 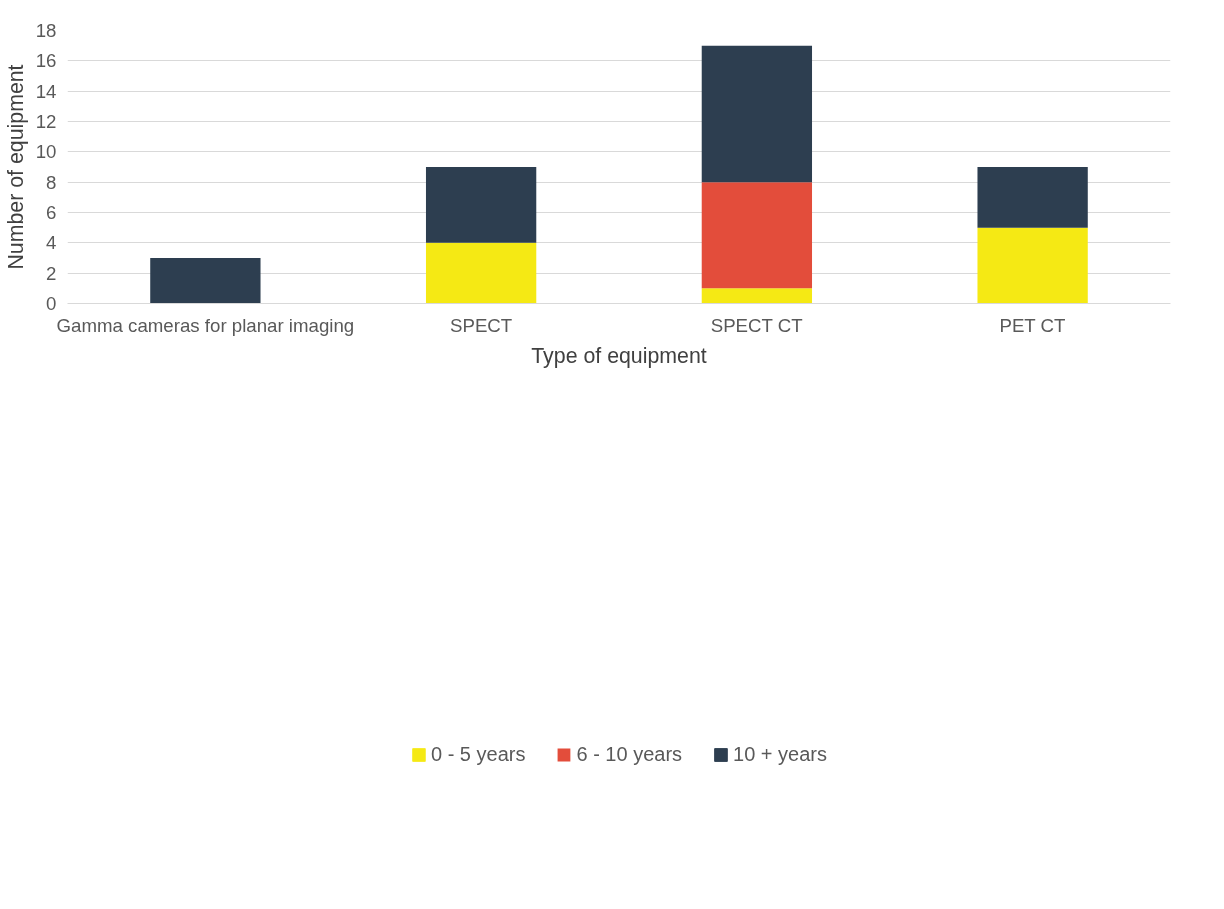 I want to click on y-tick-label: 18, so click(x=46, y=30).